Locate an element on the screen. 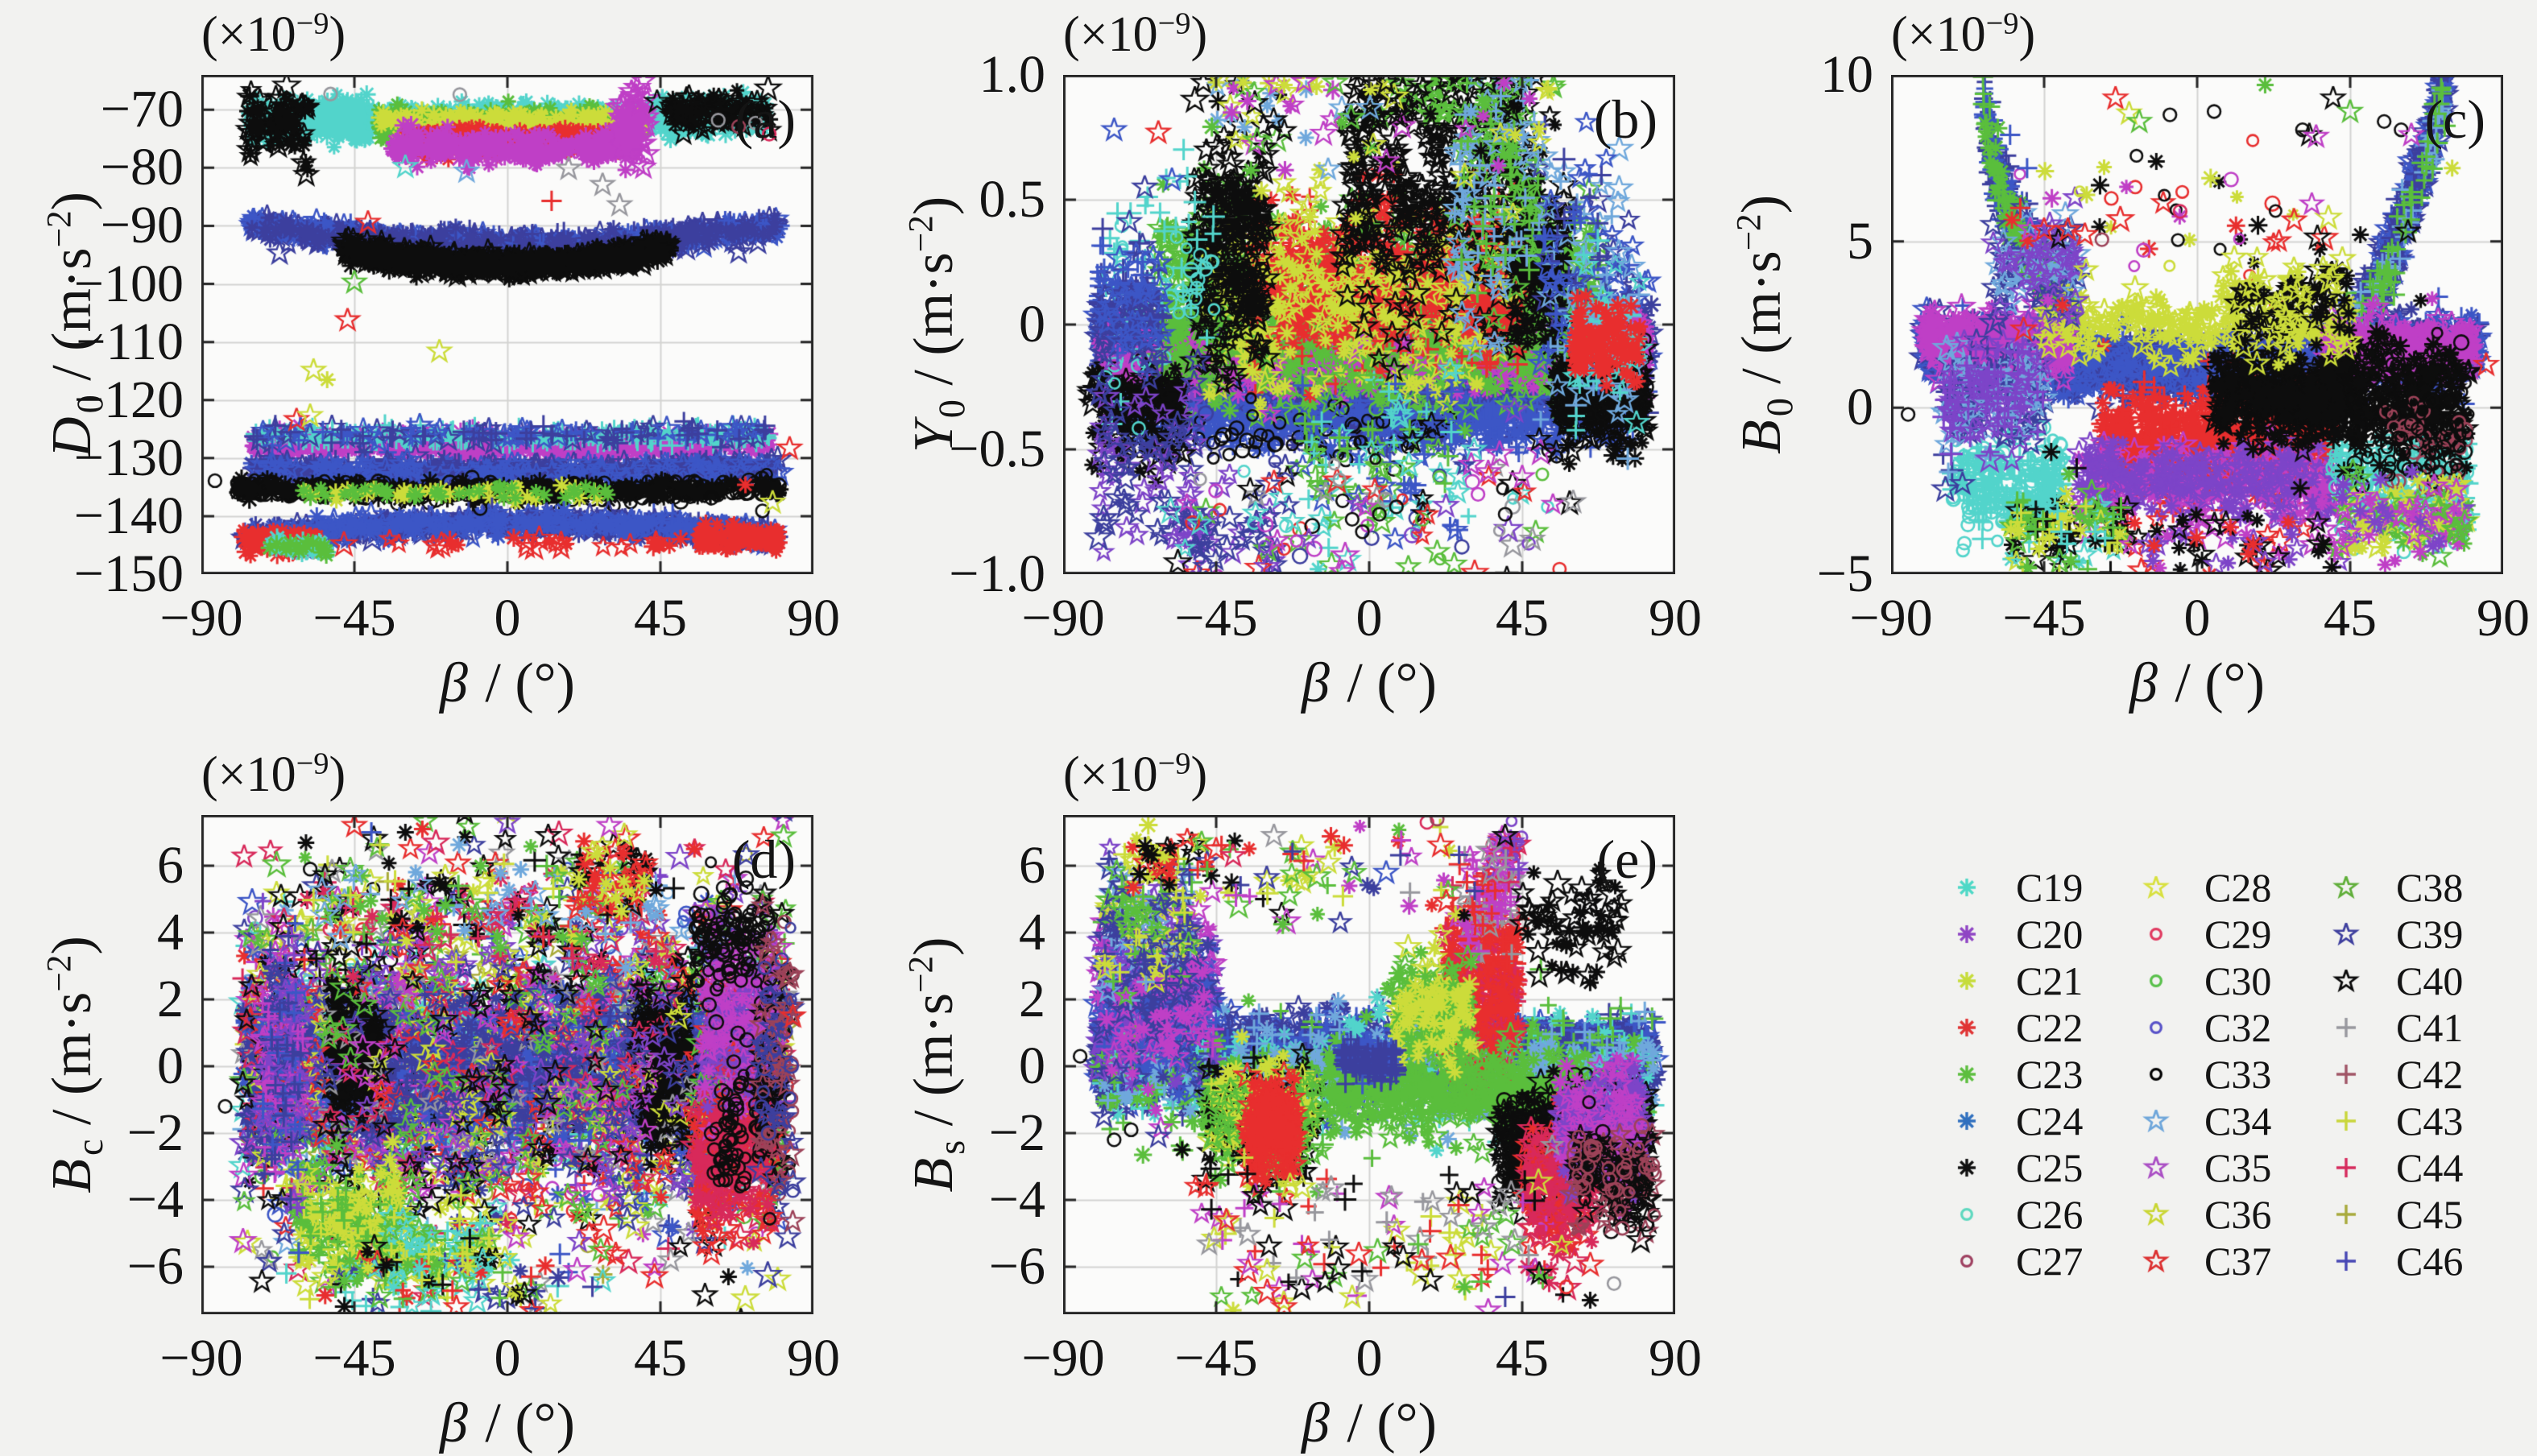 The image size is (2537, 1456). legend-item-label: C30 is located at coordinates (2238, 981).